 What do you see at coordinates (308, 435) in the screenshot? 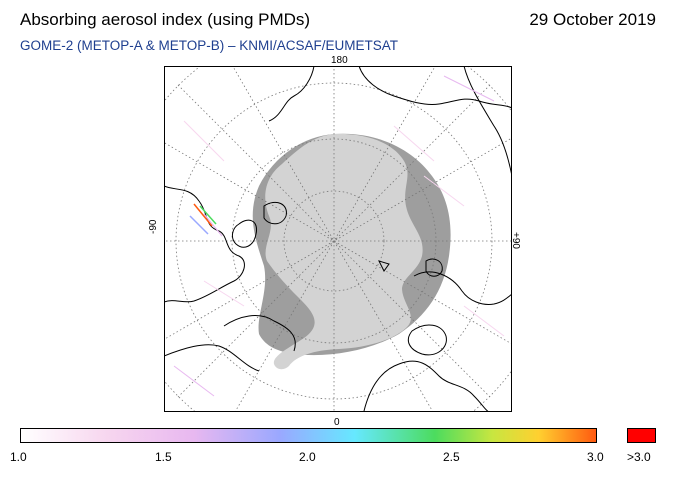
I see `colorbar` at bounding box center [308, 435].